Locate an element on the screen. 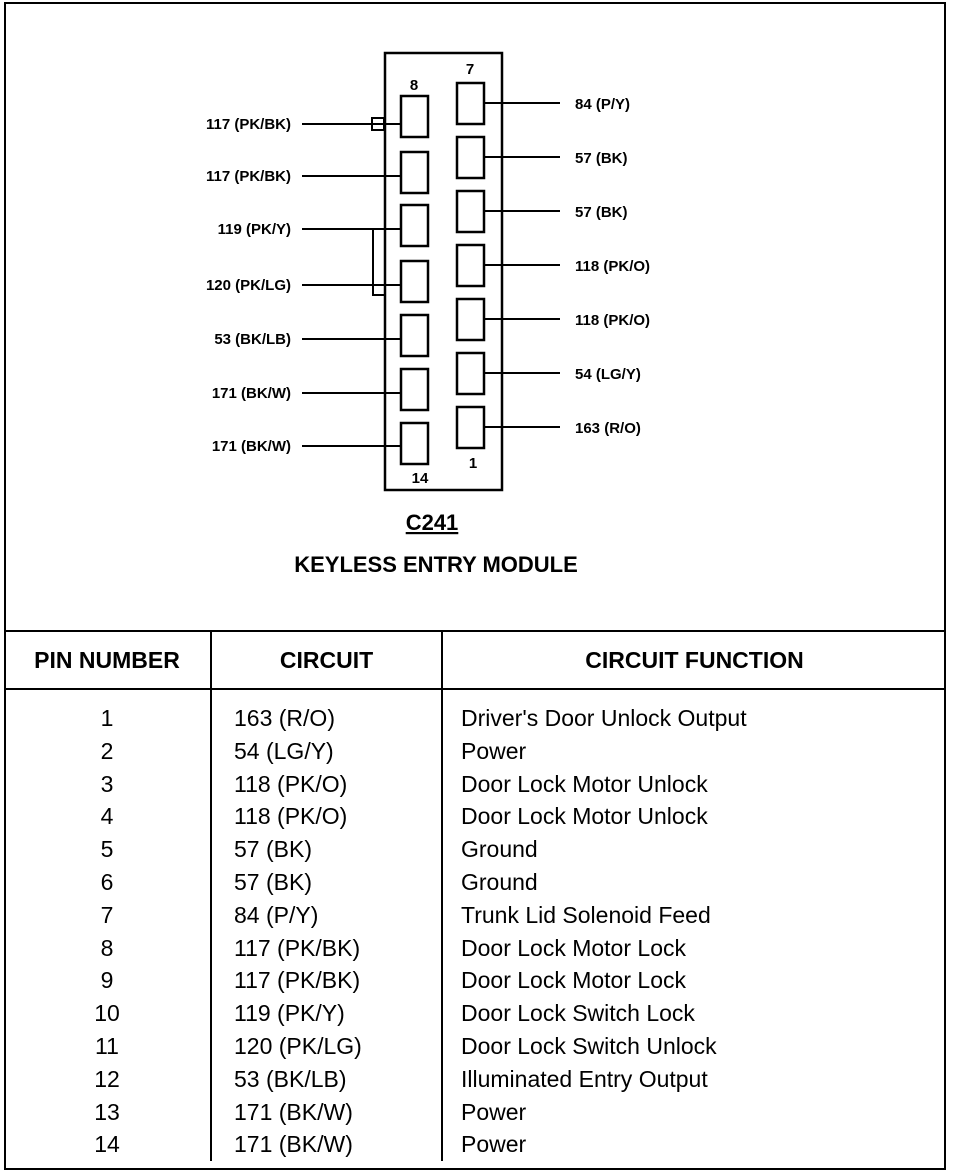 The height and width of the screenshot is (1172, 960). table-row: 1 163 (R/O) Driver's Door Unlock Output is located at coordinates (475, 712).